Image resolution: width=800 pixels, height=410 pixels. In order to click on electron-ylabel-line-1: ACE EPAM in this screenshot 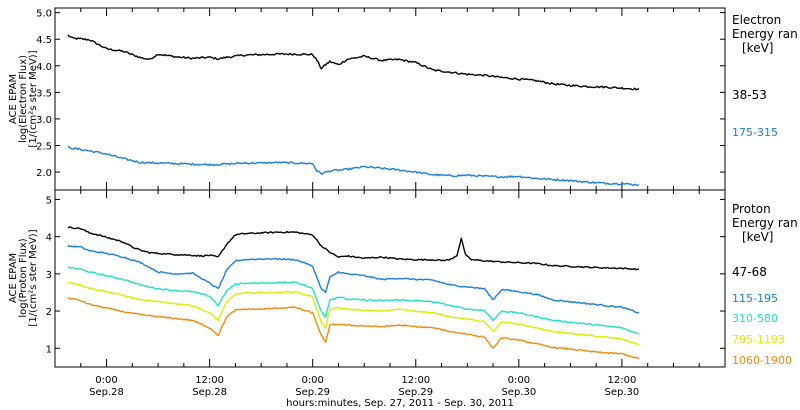, I will do `click(13, 99)`.